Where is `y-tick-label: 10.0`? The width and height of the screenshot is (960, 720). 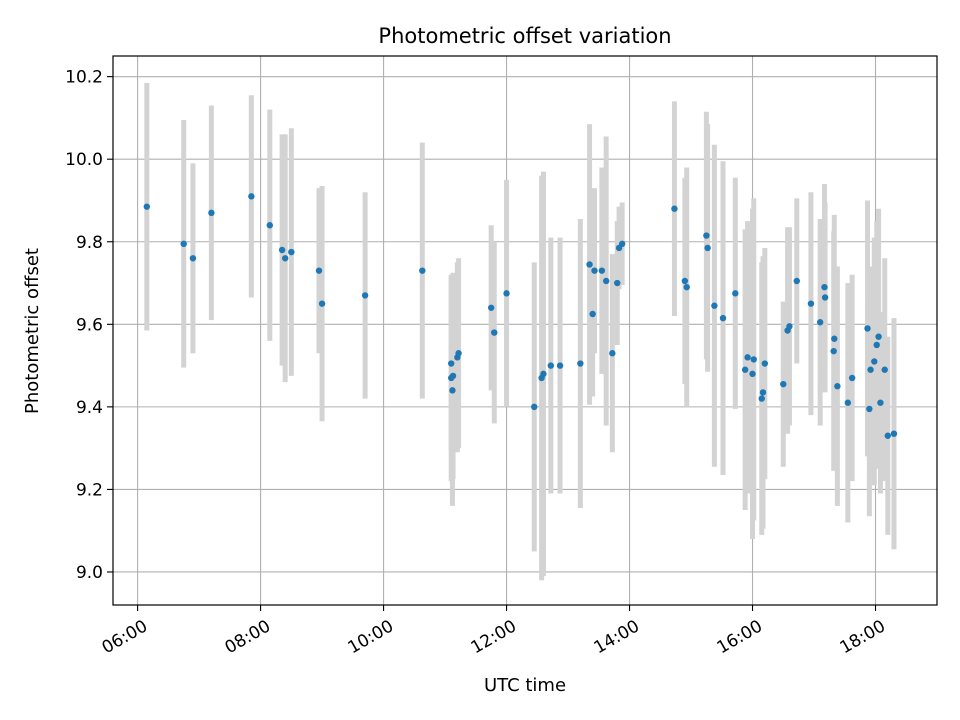 y-tick-label: 10.0 is located at coordinates (84, 160).